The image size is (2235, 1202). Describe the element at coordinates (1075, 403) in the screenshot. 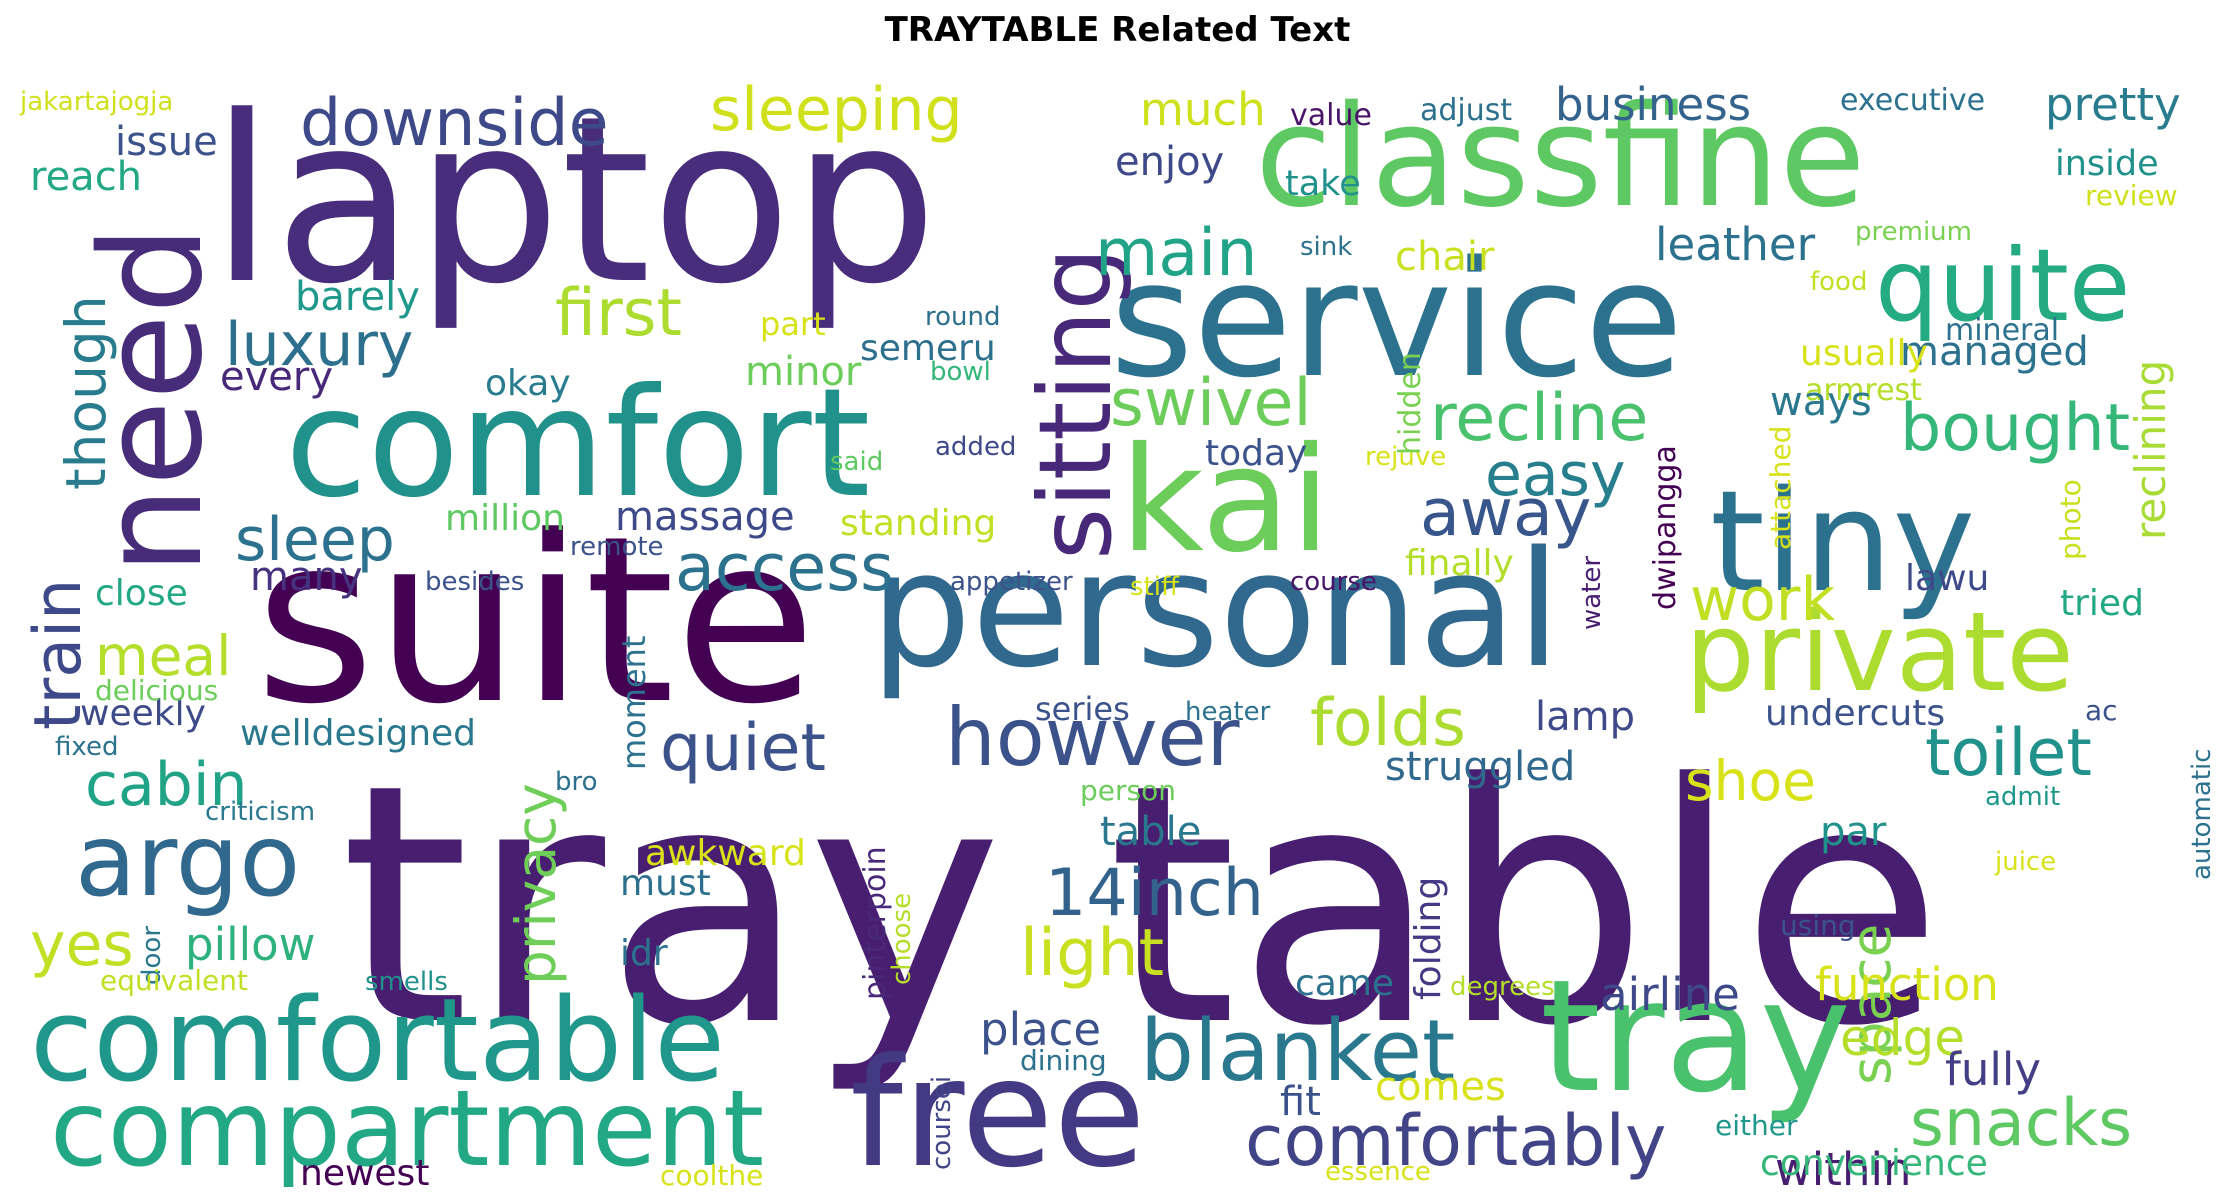

I see `cloud-word-sitting: sitting` at that location.